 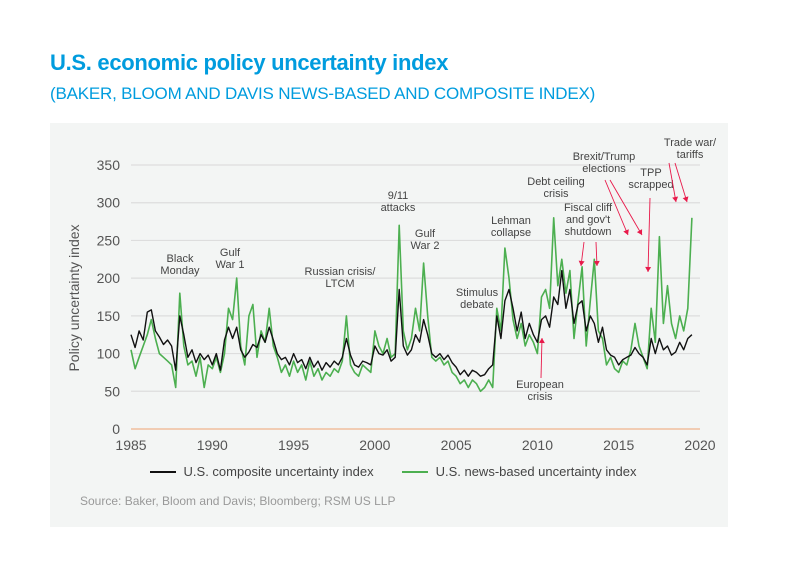 What do you see at coordinates (411, 323) in the screenshot?
I see `series-line-composite` at bounding box center [411, 323].